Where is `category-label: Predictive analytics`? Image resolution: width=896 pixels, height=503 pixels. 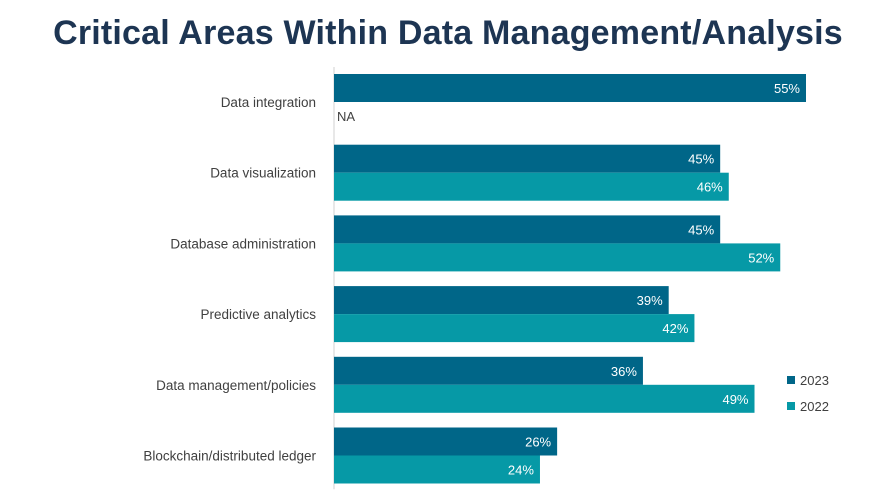 category-label: Predictive analytics is located at coordinates (258, 314).